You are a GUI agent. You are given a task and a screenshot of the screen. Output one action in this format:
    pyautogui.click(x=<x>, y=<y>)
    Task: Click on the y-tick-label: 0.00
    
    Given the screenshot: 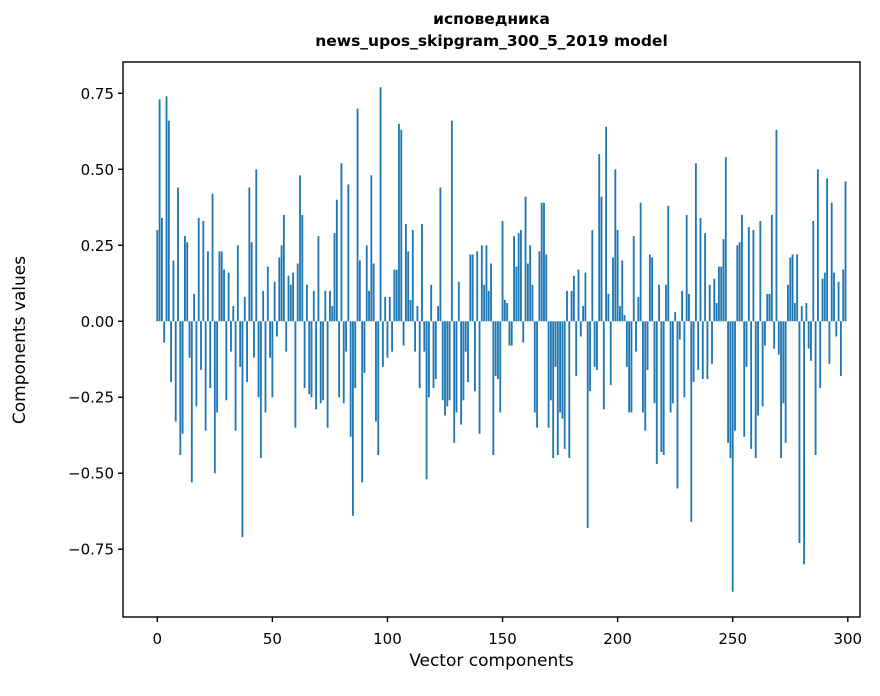 What is the action you would take?
    pyautogui.click(x=97, y=322)
    